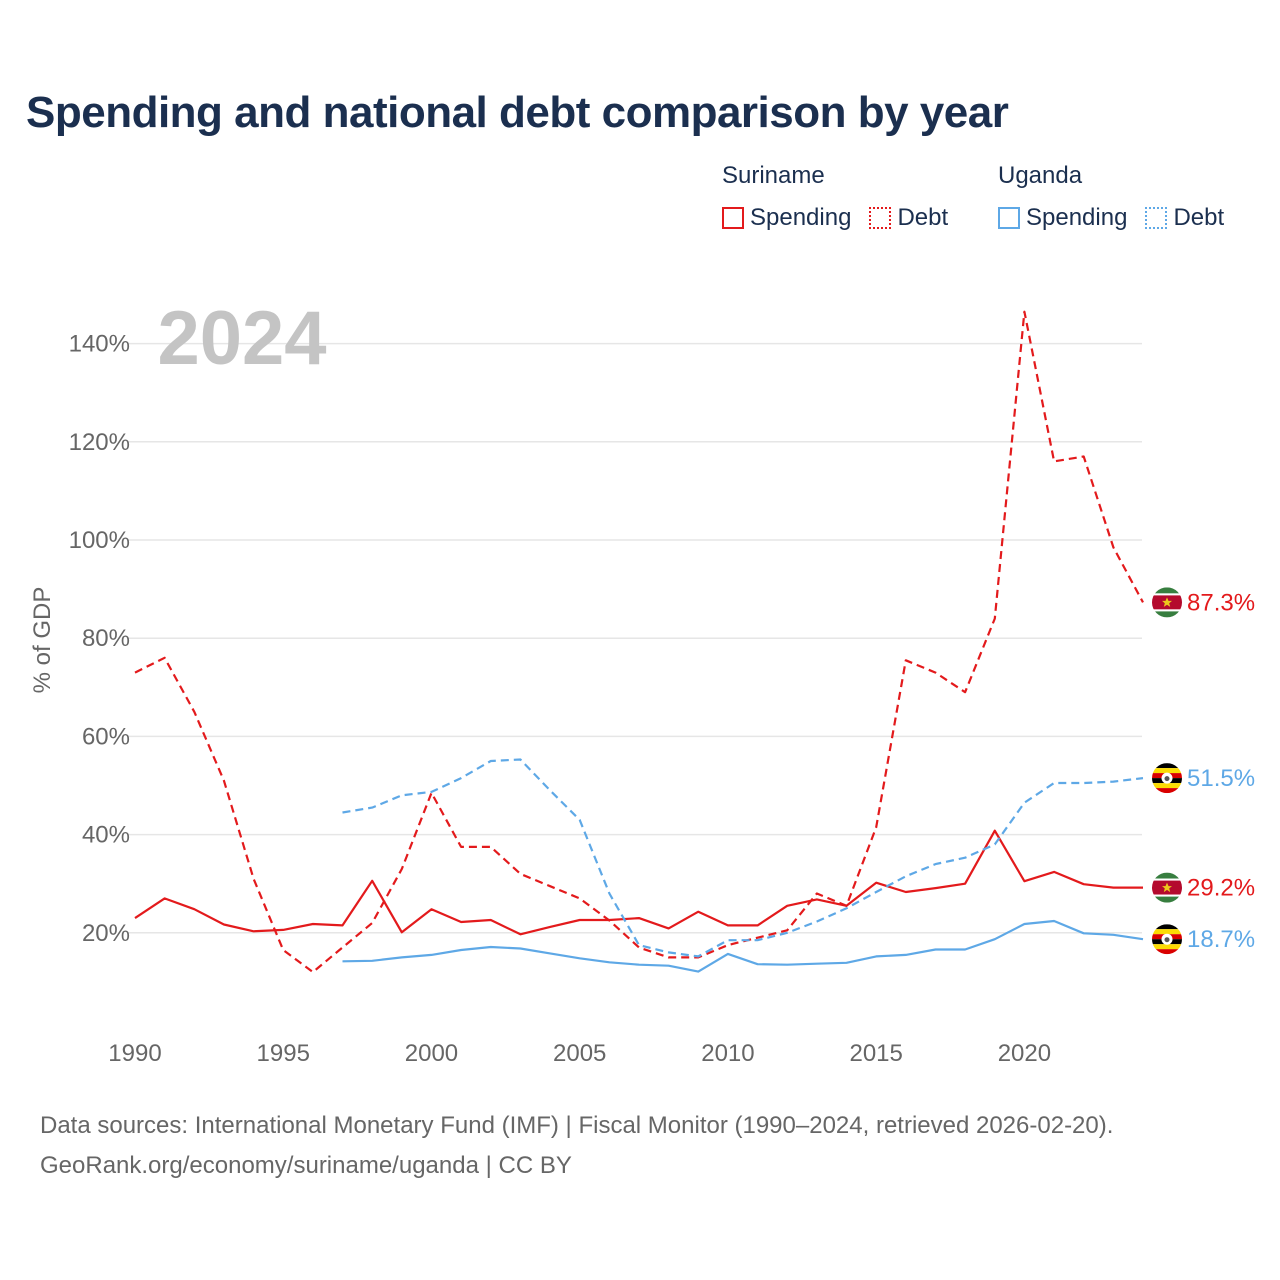 The width and height of the screenshot is (1280, 1280). Describe the element at coordinates (106, 736) in the screenshot. I see `y-tick-label: 60%` at that location.